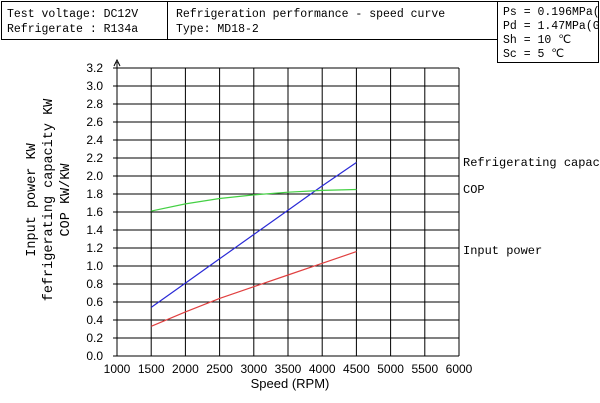  Describe the element at coordinates (117, 369) in the screenshot. I see `x-tick-label: 1000` at that location.